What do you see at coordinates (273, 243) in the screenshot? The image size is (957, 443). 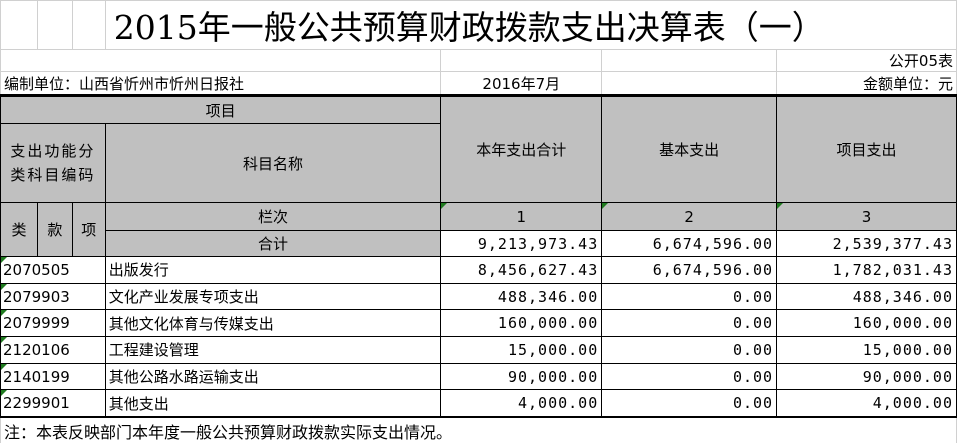 I see `sum-label: 合计` at bounding box center [273, 243].